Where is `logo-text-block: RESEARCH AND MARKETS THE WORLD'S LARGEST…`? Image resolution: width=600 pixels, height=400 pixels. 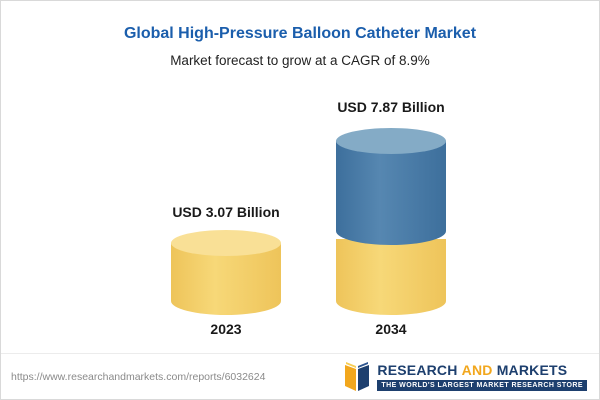
logo-text-block: RESEARCH AND MARKETS THE WORLD'S LARGEST… is located at coordinates (482, 376).